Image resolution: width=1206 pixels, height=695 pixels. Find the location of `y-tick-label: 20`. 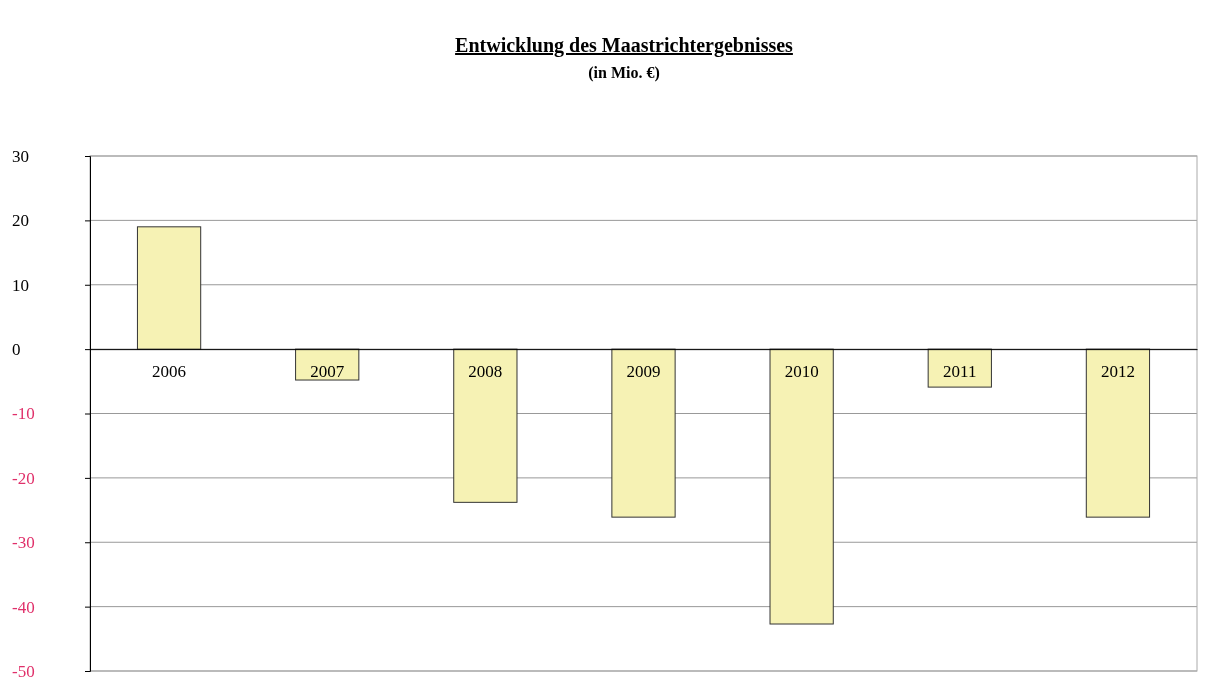

y-tick-label: 20 is located at coordinates (20, 221).